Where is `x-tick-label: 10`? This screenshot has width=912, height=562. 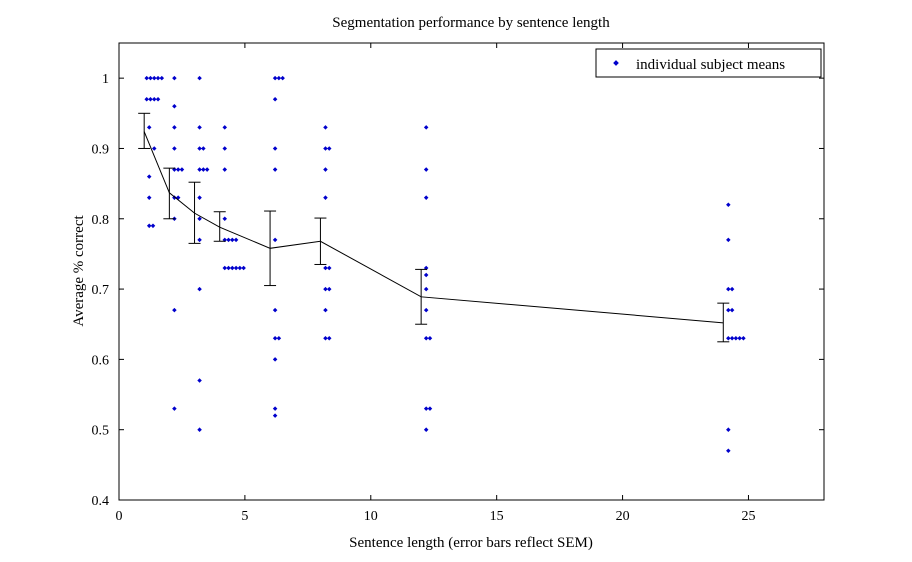 x-tick-label: 10 is located at coordinates (371, 516).